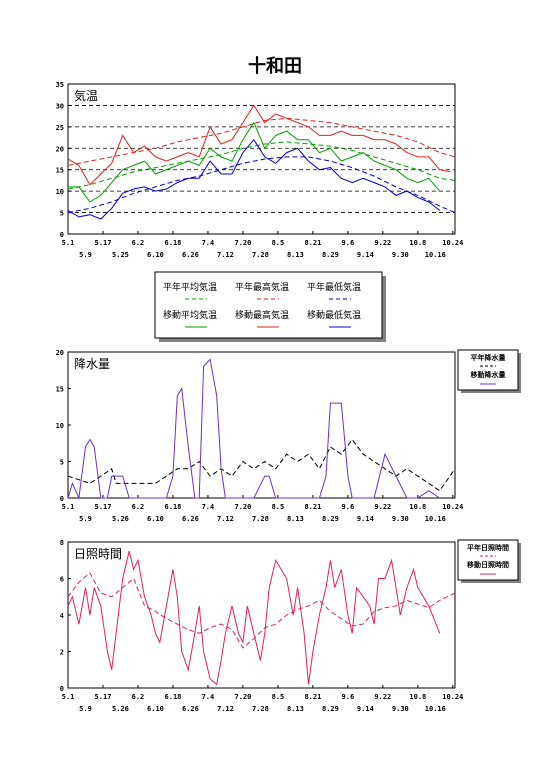  I want to click on y-tick-label: 30, so click(60, 106).